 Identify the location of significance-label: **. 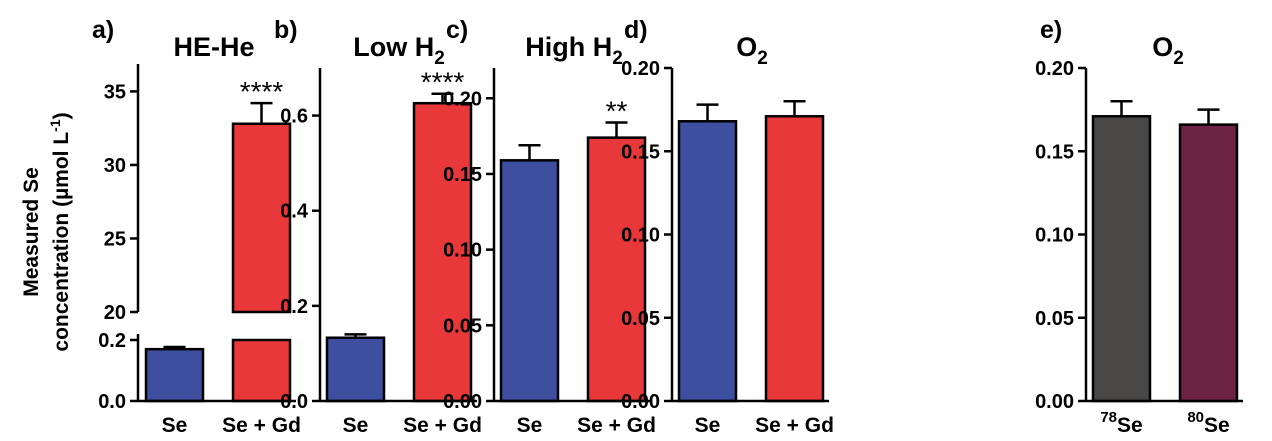
(617, 110).